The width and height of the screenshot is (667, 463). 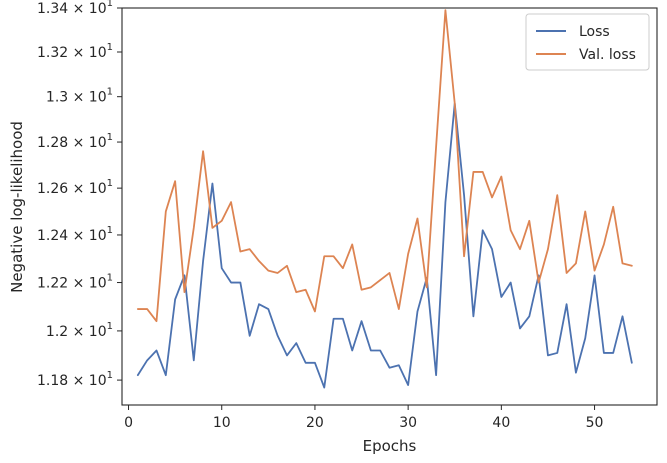 What do you see at coordinates (408, 423) in the screenshot?
I see `x-tick-label: 30` at bounding box center [408, 423].